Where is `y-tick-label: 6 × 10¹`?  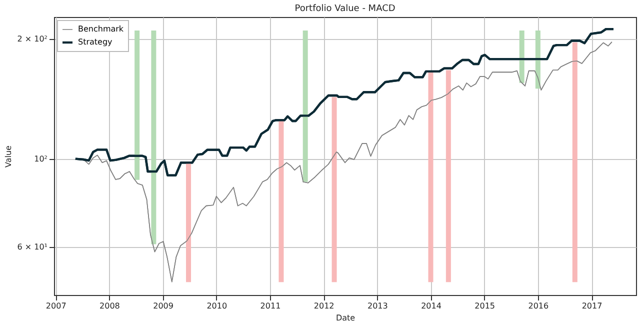
y-tick-label: 6 × 10¹ is located at coordinates (32, 247).